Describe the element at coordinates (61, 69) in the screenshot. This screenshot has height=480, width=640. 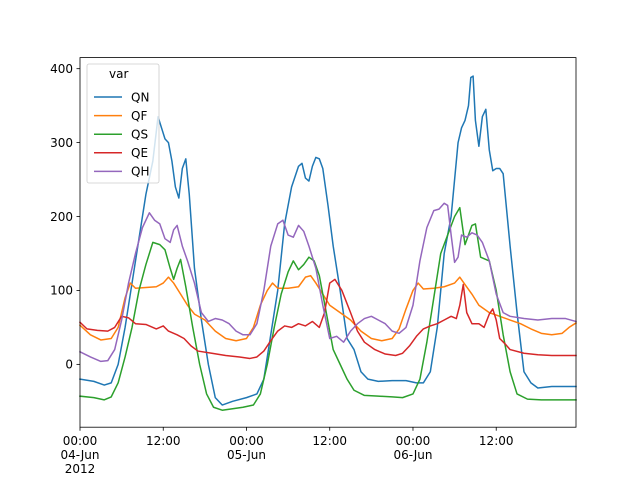
I see `y-tick-label: 400` at that location.